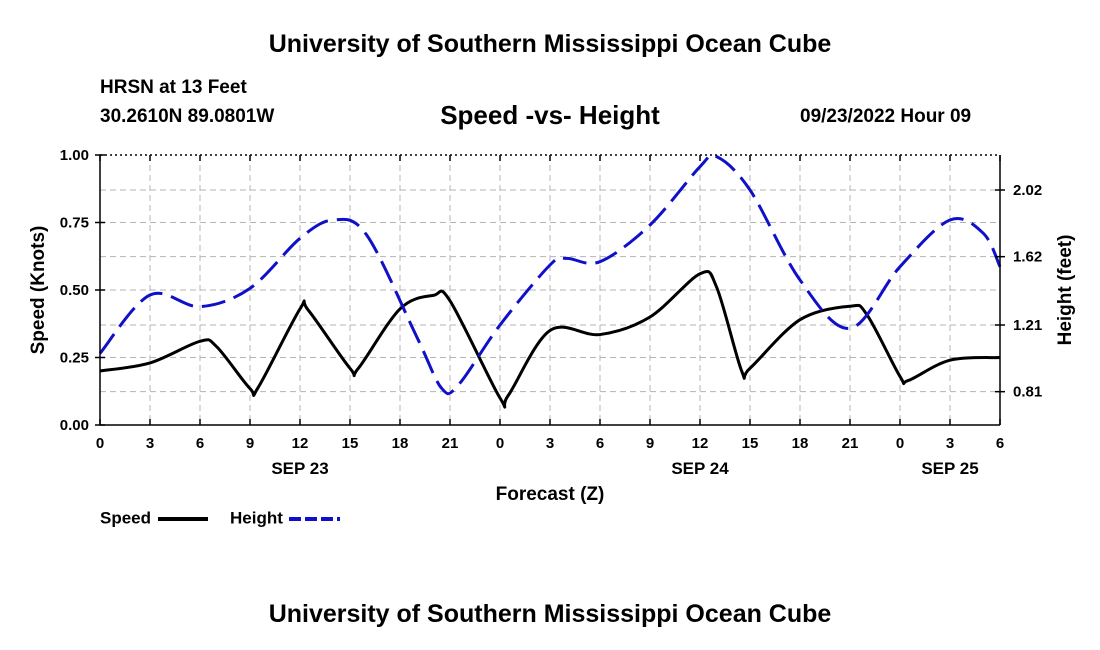  Describe the element at coordinates (74, 155) in the screenshot. I see `y-tick-label: 1.00` at that location.